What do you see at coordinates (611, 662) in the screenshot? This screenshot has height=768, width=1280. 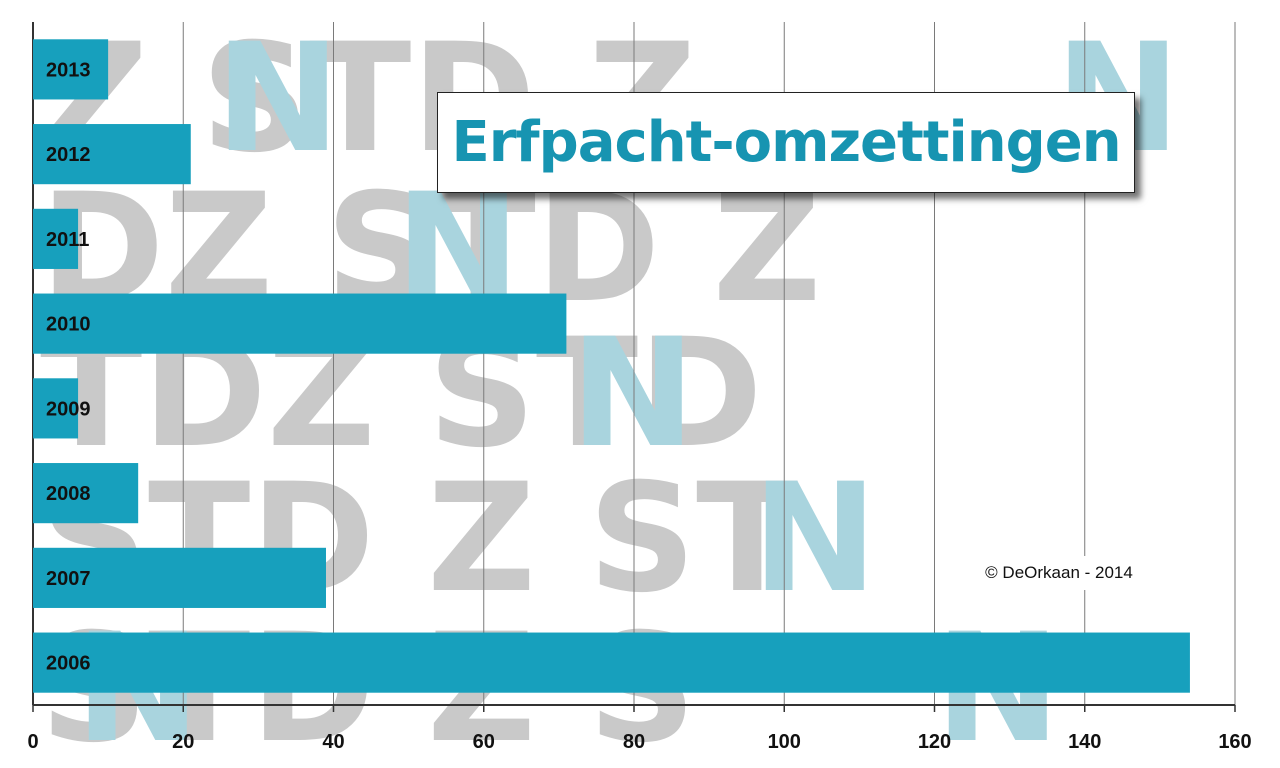 I see `bar-2006` at bounding box center [611, 662].